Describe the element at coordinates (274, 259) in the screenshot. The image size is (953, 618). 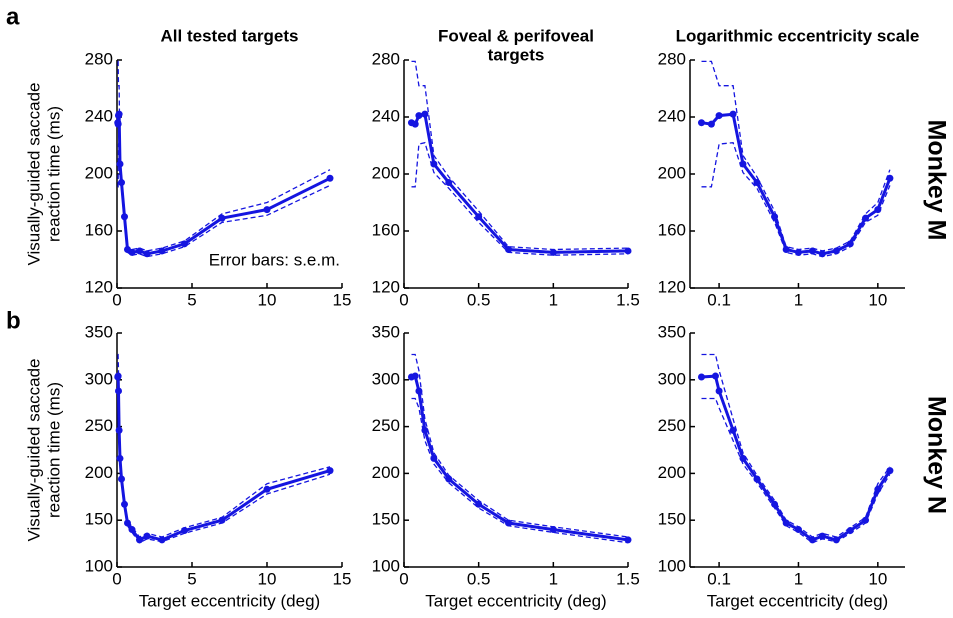
I see `annotation: Error bars: s.e.m.` at that location.